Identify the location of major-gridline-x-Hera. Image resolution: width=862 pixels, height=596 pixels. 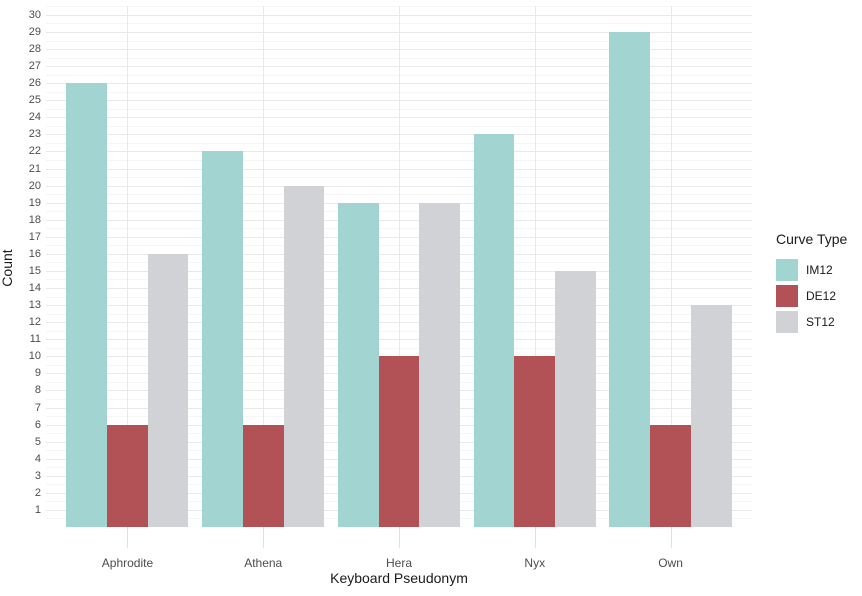
(399, 266).